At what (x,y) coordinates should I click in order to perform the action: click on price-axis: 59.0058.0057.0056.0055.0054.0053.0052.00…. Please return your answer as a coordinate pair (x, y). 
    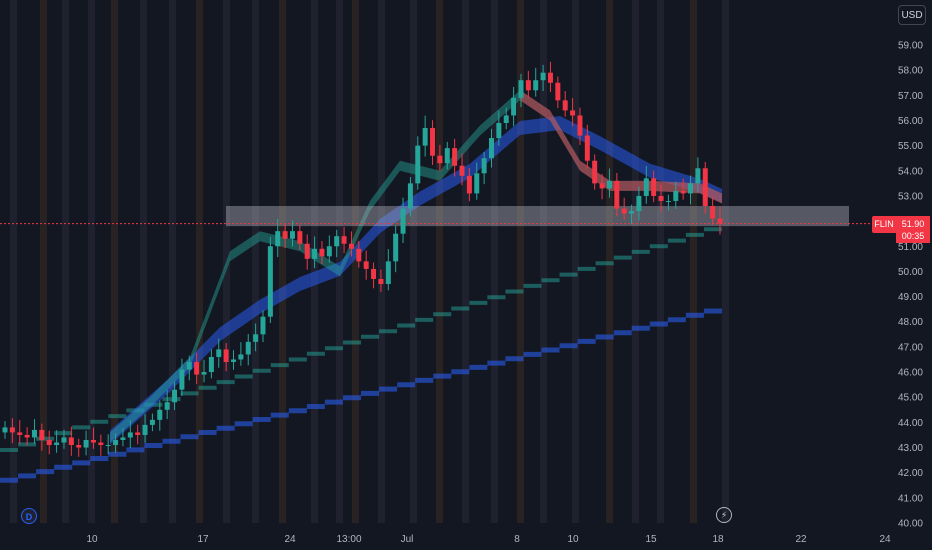
    Looking at the image, I should click on (910, 285).